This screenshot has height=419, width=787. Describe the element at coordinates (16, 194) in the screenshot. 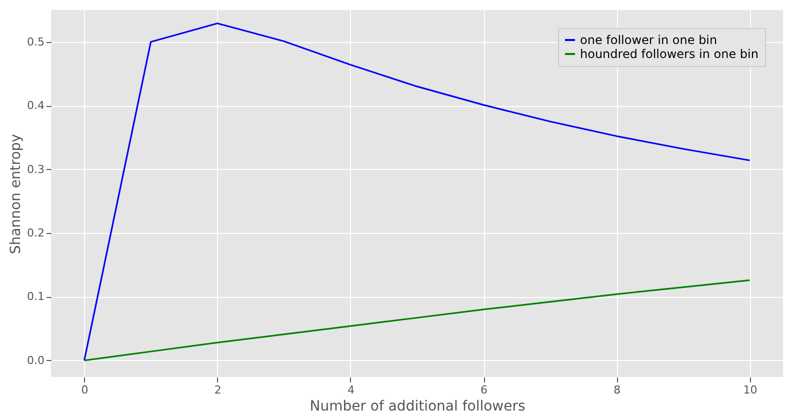

I see `y-axis-title: Shannon entropy` at that location.